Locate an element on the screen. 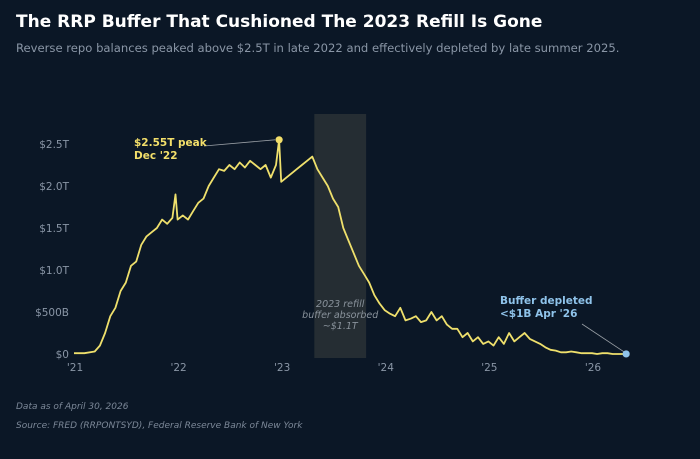  y-tick-label-5: $2.5T is located at coordinates (54, 145).